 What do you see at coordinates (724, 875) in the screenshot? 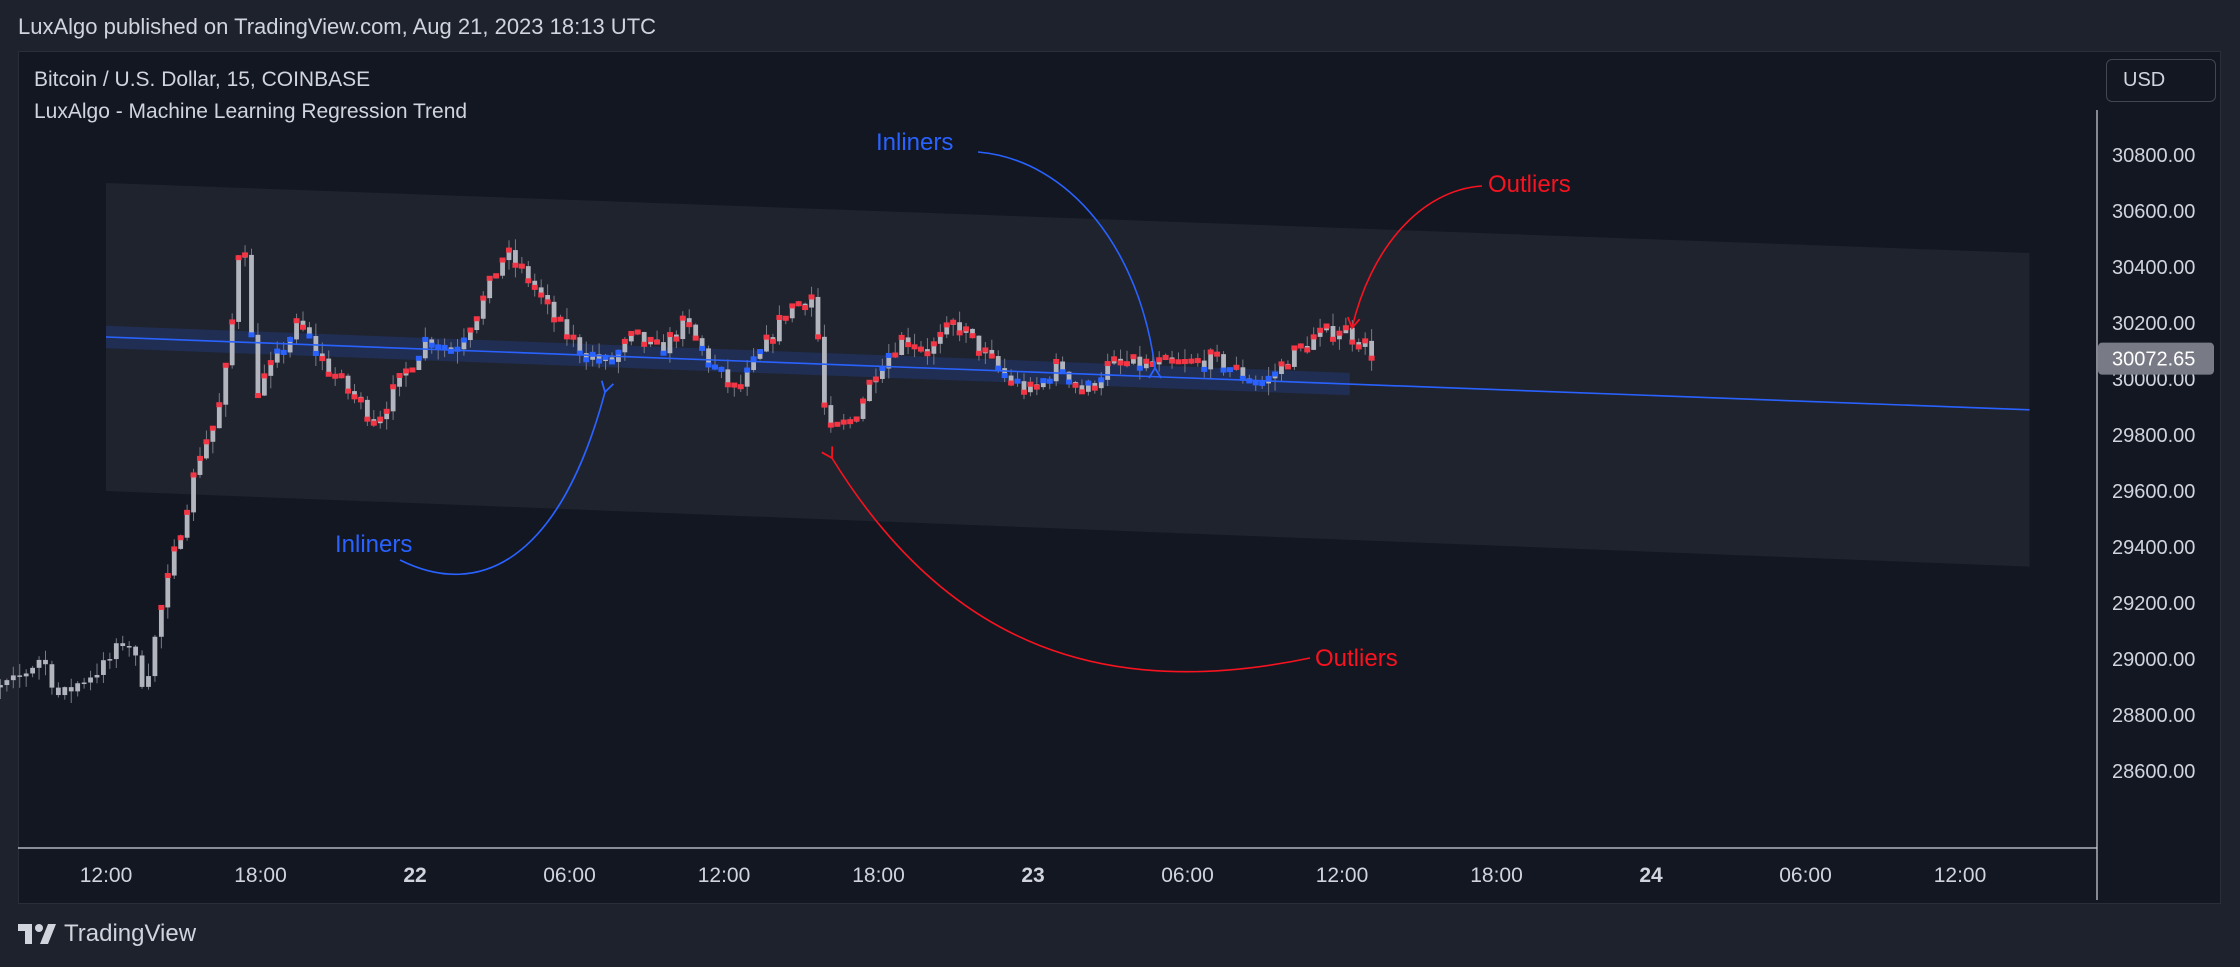
I see `time-tick-label: 12:00` at bounding box center [724, 875].